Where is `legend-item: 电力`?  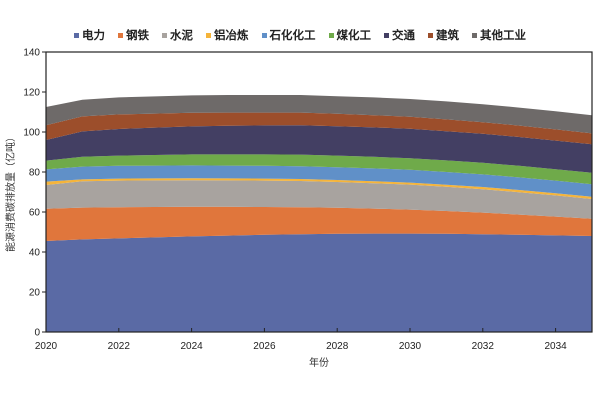 legend-item: 电力 is located at coordinates (89, 35).